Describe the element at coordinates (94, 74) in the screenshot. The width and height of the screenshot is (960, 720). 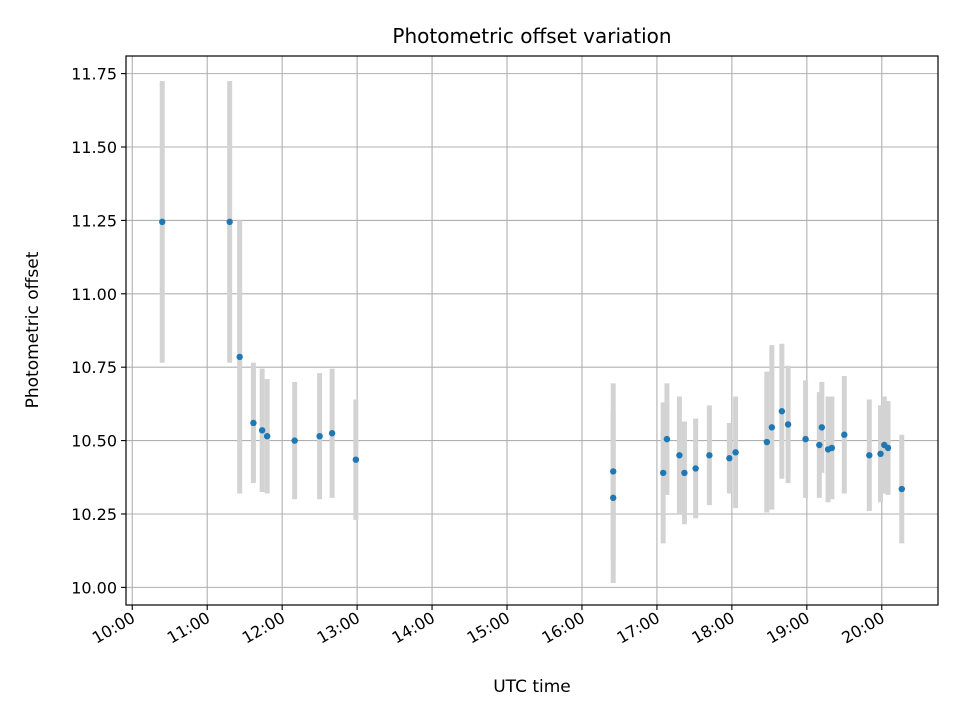
I see `y-tick-label: 11.75` at that location.